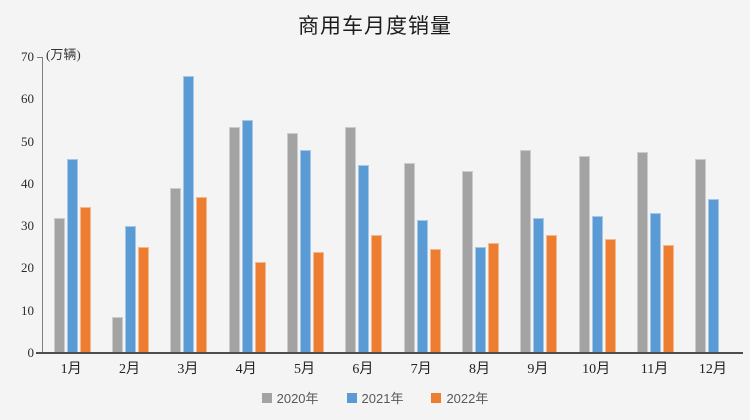 The image size is (750, 420). Describe the element at coordinates (363, 369) in the screenshot. I see `x-axis-label: 6月` at that location.